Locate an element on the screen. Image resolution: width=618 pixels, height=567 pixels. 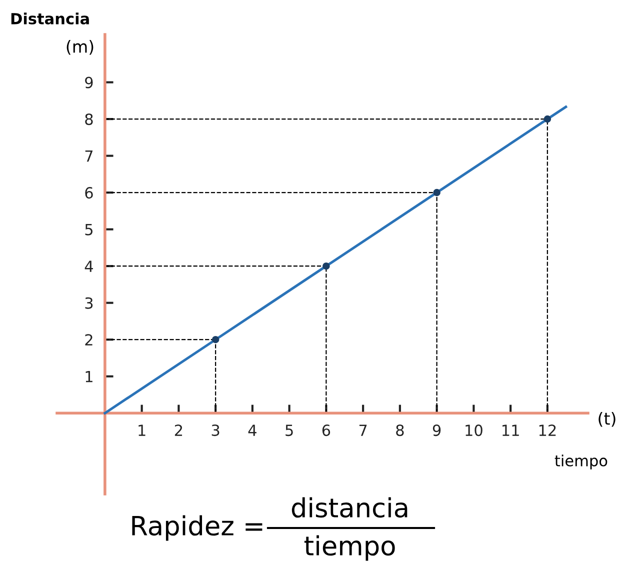
y-tick-label: 6 is located at coordinates (89, 193).